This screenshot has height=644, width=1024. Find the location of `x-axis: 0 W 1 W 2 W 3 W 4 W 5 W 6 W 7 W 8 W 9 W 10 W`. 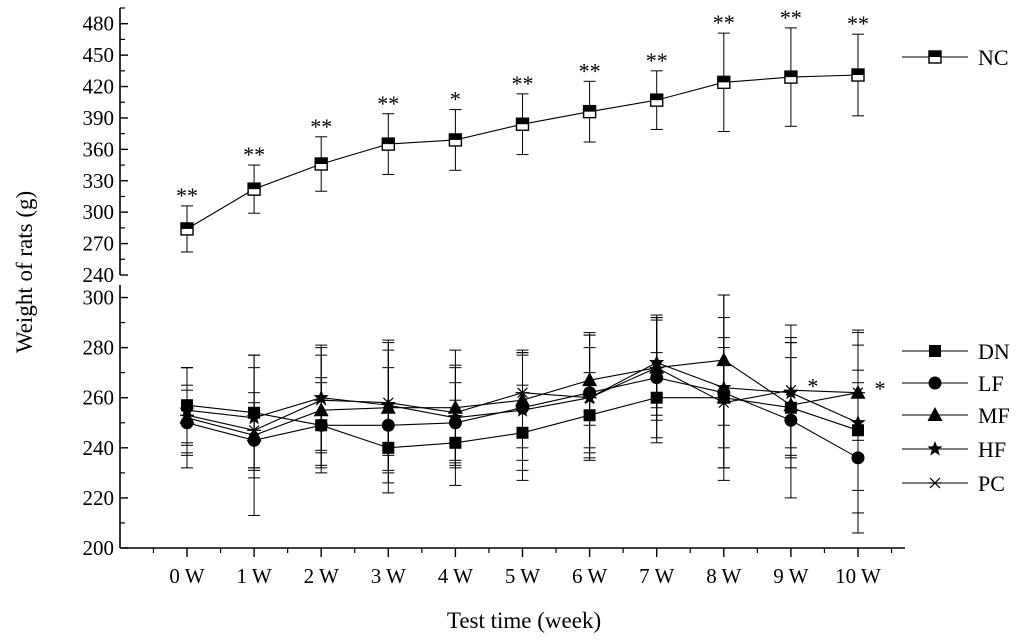

x-axis: 0 W 1 W 2 W 3 W 4 W 5 W 6 W 7 W 8 W 9 W 10 W is located at coordinates (512, 567).